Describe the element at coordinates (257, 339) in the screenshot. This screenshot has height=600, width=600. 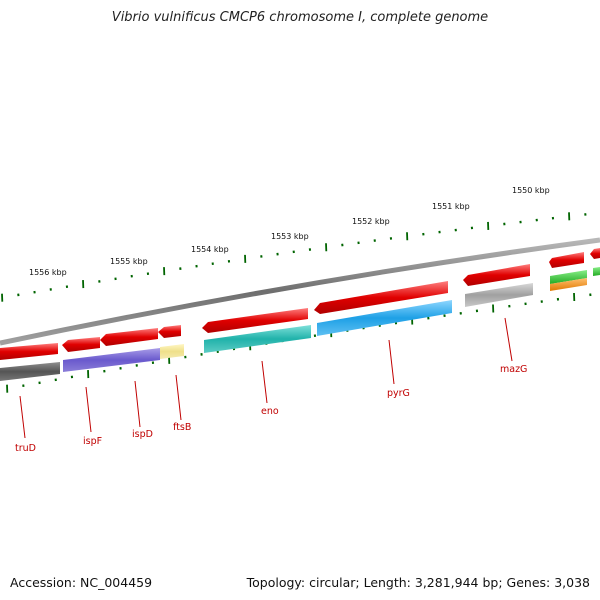
I see `gene-teal-eno` at that location.